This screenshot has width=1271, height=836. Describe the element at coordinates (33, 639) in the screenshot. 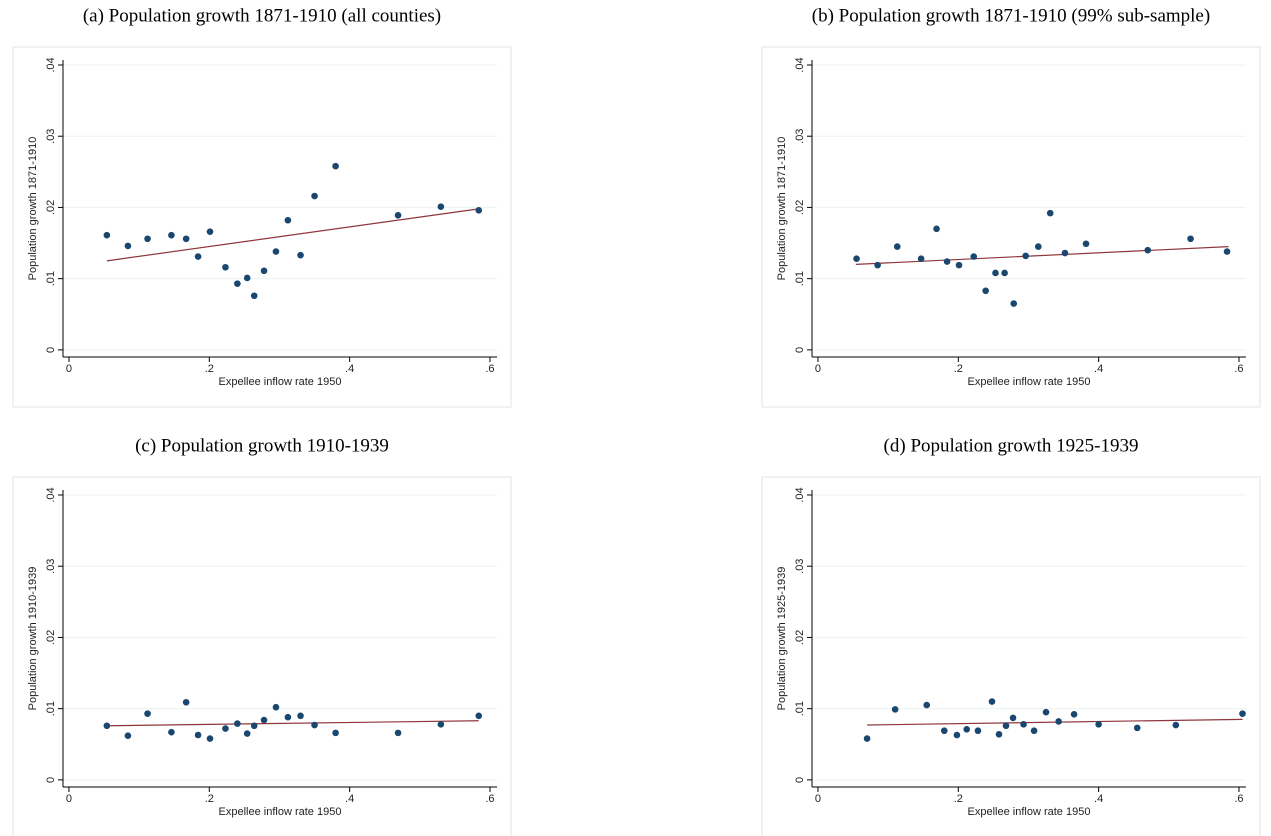

I see `y-axis-label: Population growth 1910-1939` at that location.